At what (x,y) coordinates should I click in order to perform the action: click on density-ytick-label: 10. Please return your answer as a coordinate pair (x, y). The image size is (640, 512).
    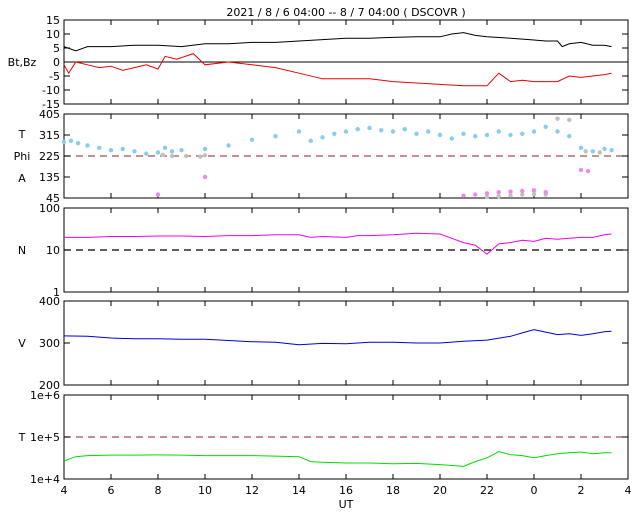
    Looking at the image, I should click on (53, 250).